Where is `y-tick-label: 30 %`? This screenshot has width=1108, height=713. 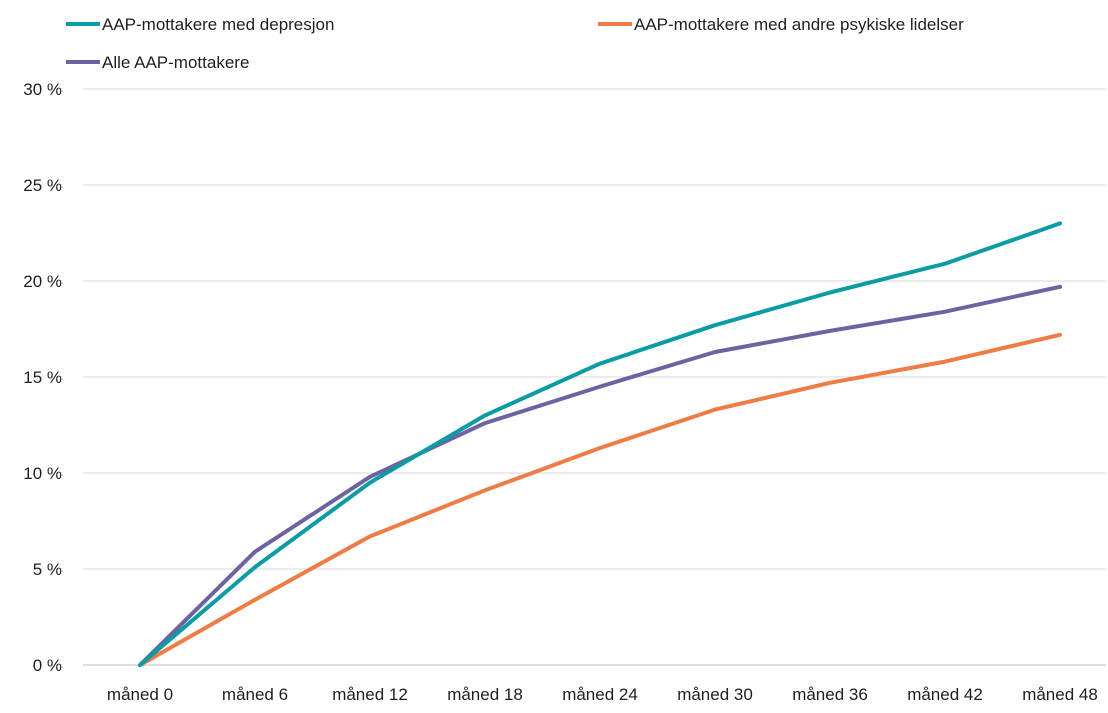
y-tick-label: 30 % is located at coordinates (42, 89).